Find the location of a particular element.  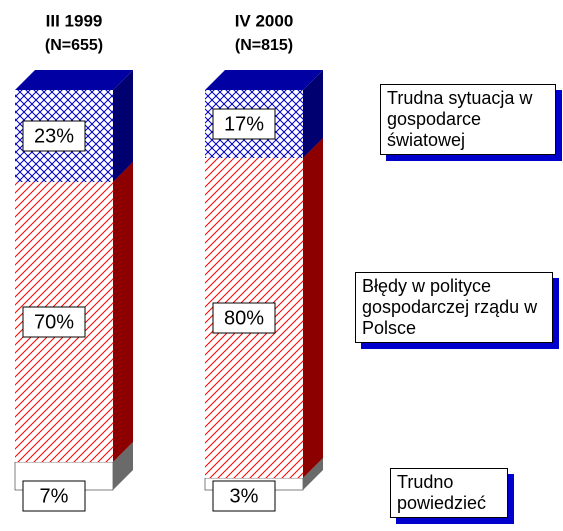

value-label: 23% is located at coordinates (54, 136).